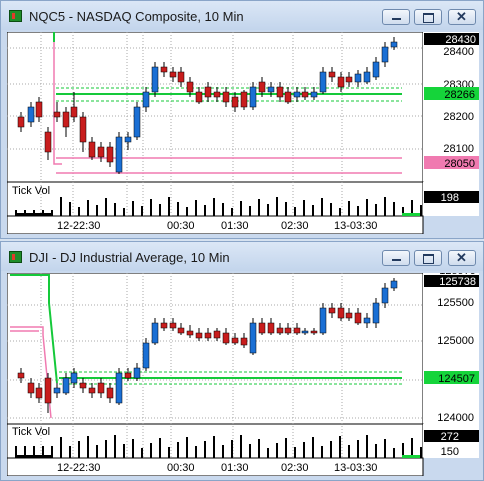 The height and width of the screenshot is (481, 484). I want to click on restore-icon, so click(428, 18).